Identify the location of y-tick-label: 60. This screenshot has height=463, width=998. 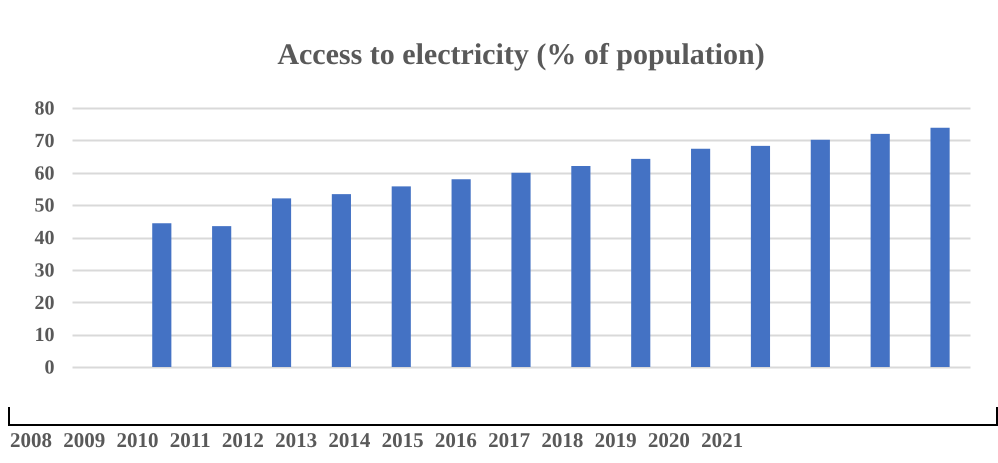
(44, 173).